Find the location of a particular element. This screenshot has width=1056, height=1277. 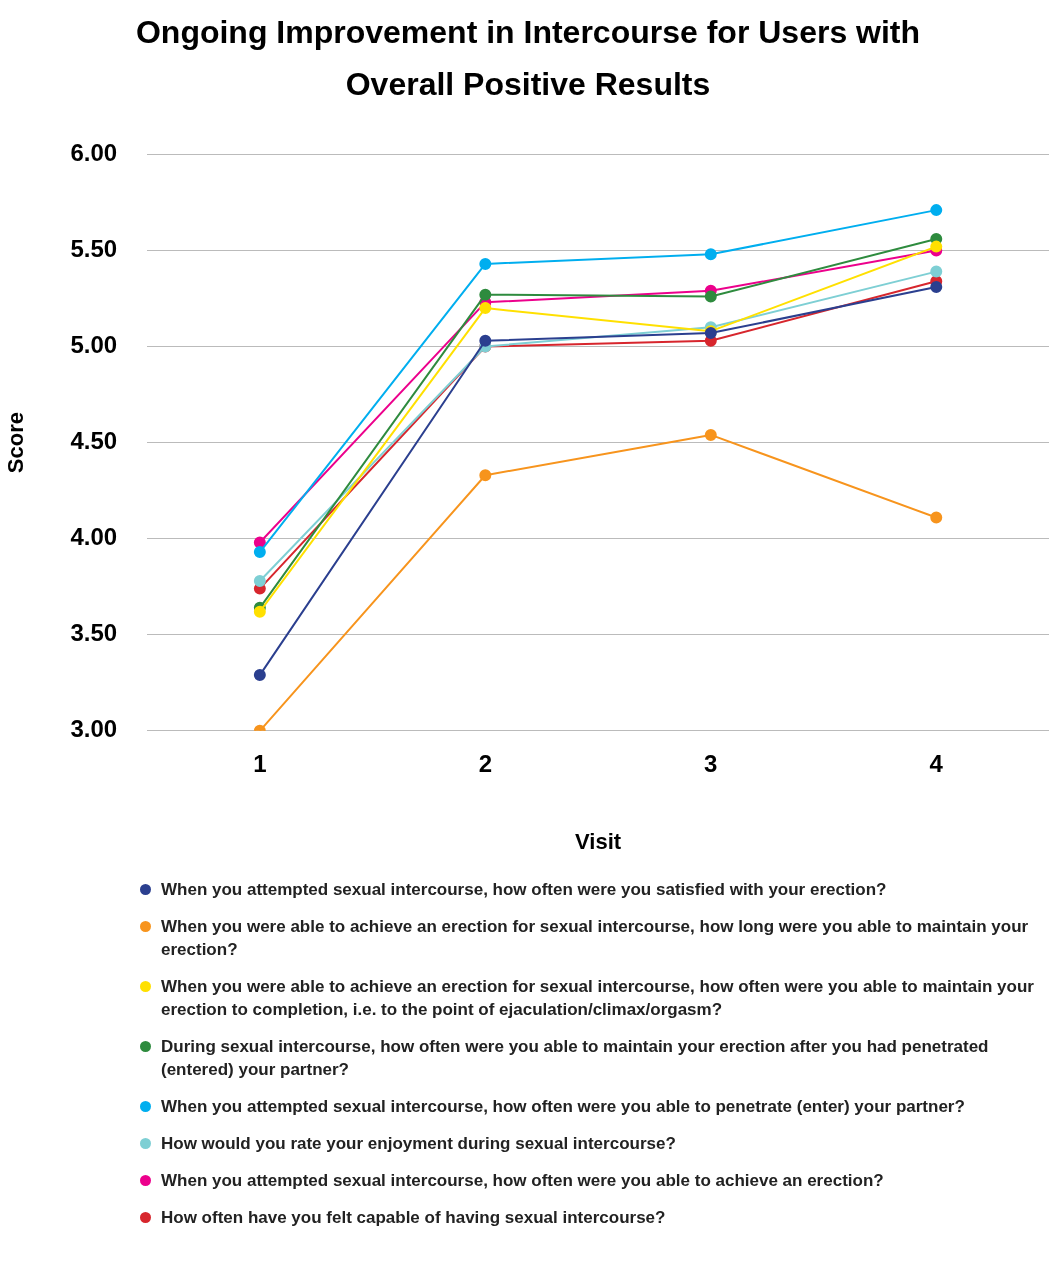

x-tick-label: 2 is located at coordinates (485, 763).